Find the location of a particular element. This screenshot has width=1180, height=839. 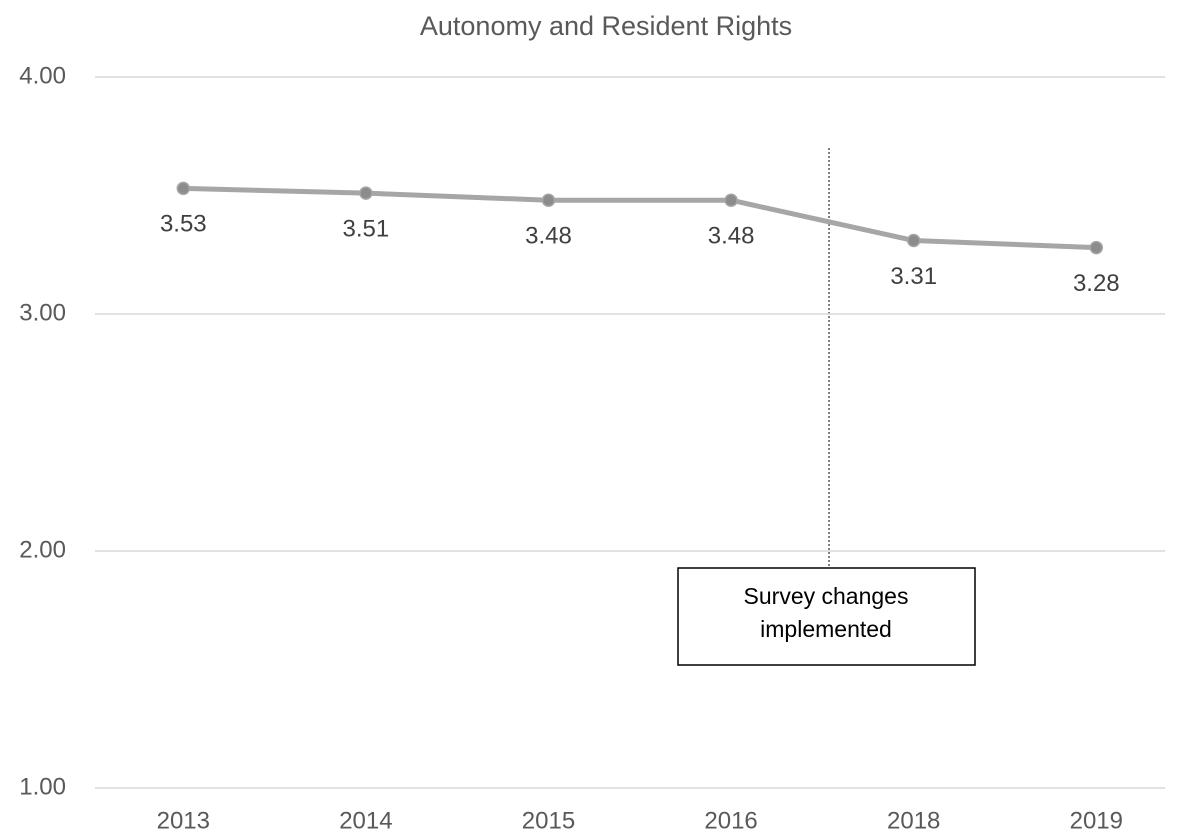

y-tick-label: 2.00 is located at coordinates (42, 549).